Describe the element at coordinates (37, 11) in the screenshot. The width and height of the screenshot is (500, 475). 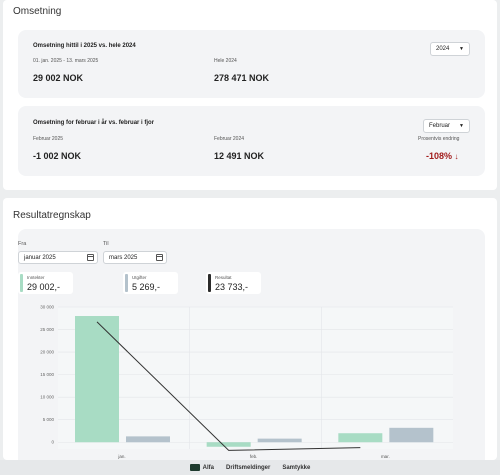
I see `omsetning-title: Omsetning` at that location.